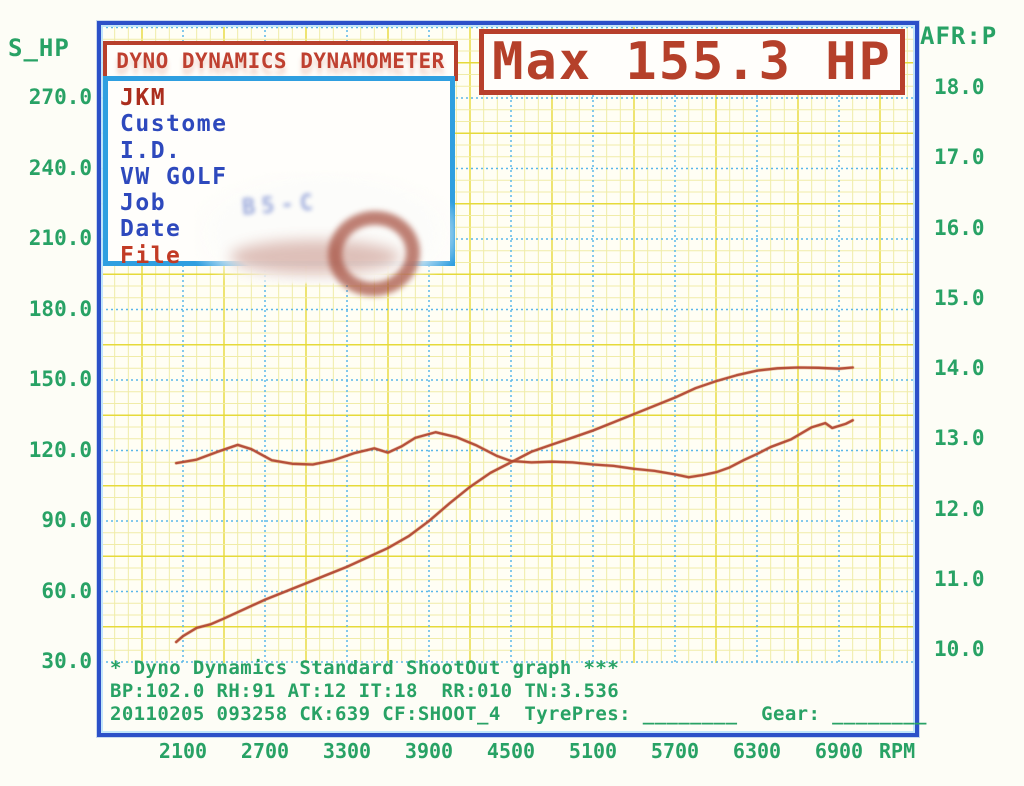 This screenshot has width=1024, height=786. What do you see at coordinates (593, 751) in the screenshot?
I see `x-tick-label: 5100` at bounding box center [593, 751].